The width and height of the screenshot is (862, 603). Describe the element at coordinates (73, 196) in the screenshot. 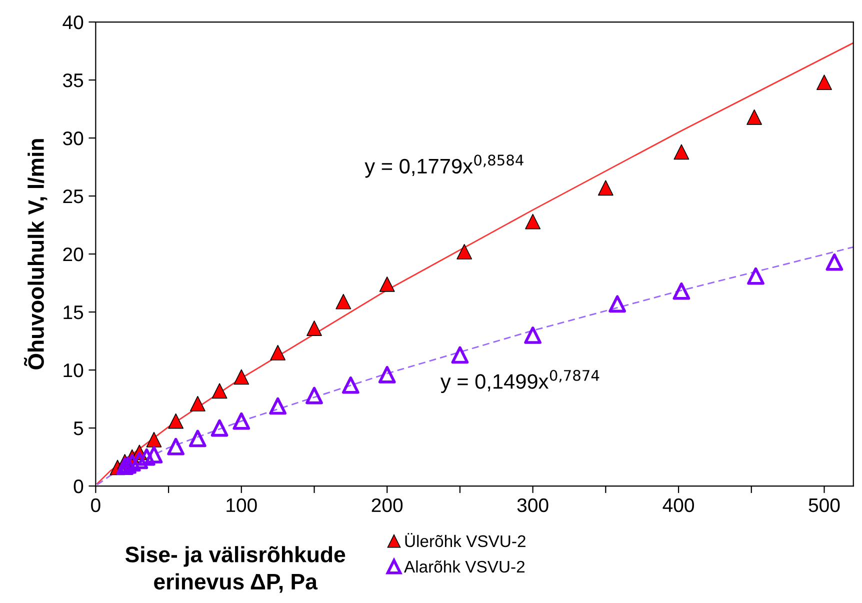

I see `y-tick-label: 25` at that location.